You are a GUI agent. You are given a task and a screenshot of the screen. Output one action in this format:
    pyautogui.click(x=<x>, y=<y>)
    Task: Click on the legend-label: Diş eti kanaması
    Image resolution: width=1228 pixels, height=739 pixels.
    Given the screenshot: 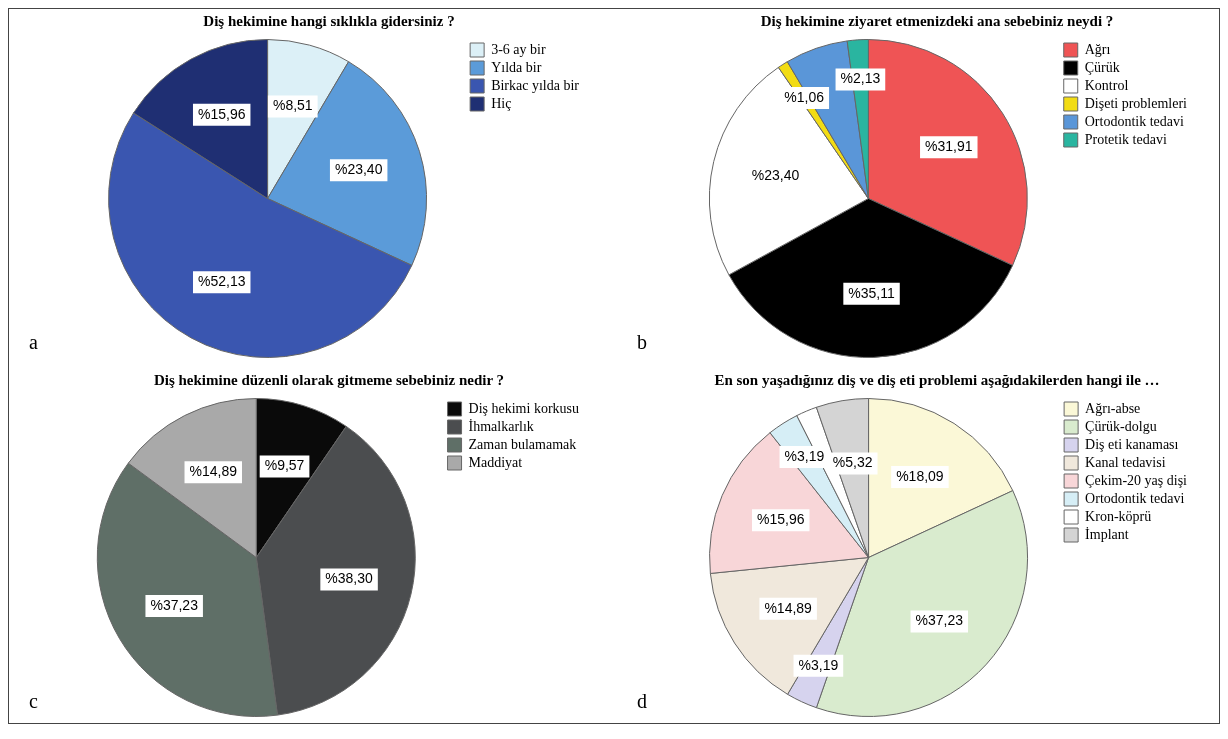 What is the action you would take?
    pyautogui.click(x=1132, y=444)
    